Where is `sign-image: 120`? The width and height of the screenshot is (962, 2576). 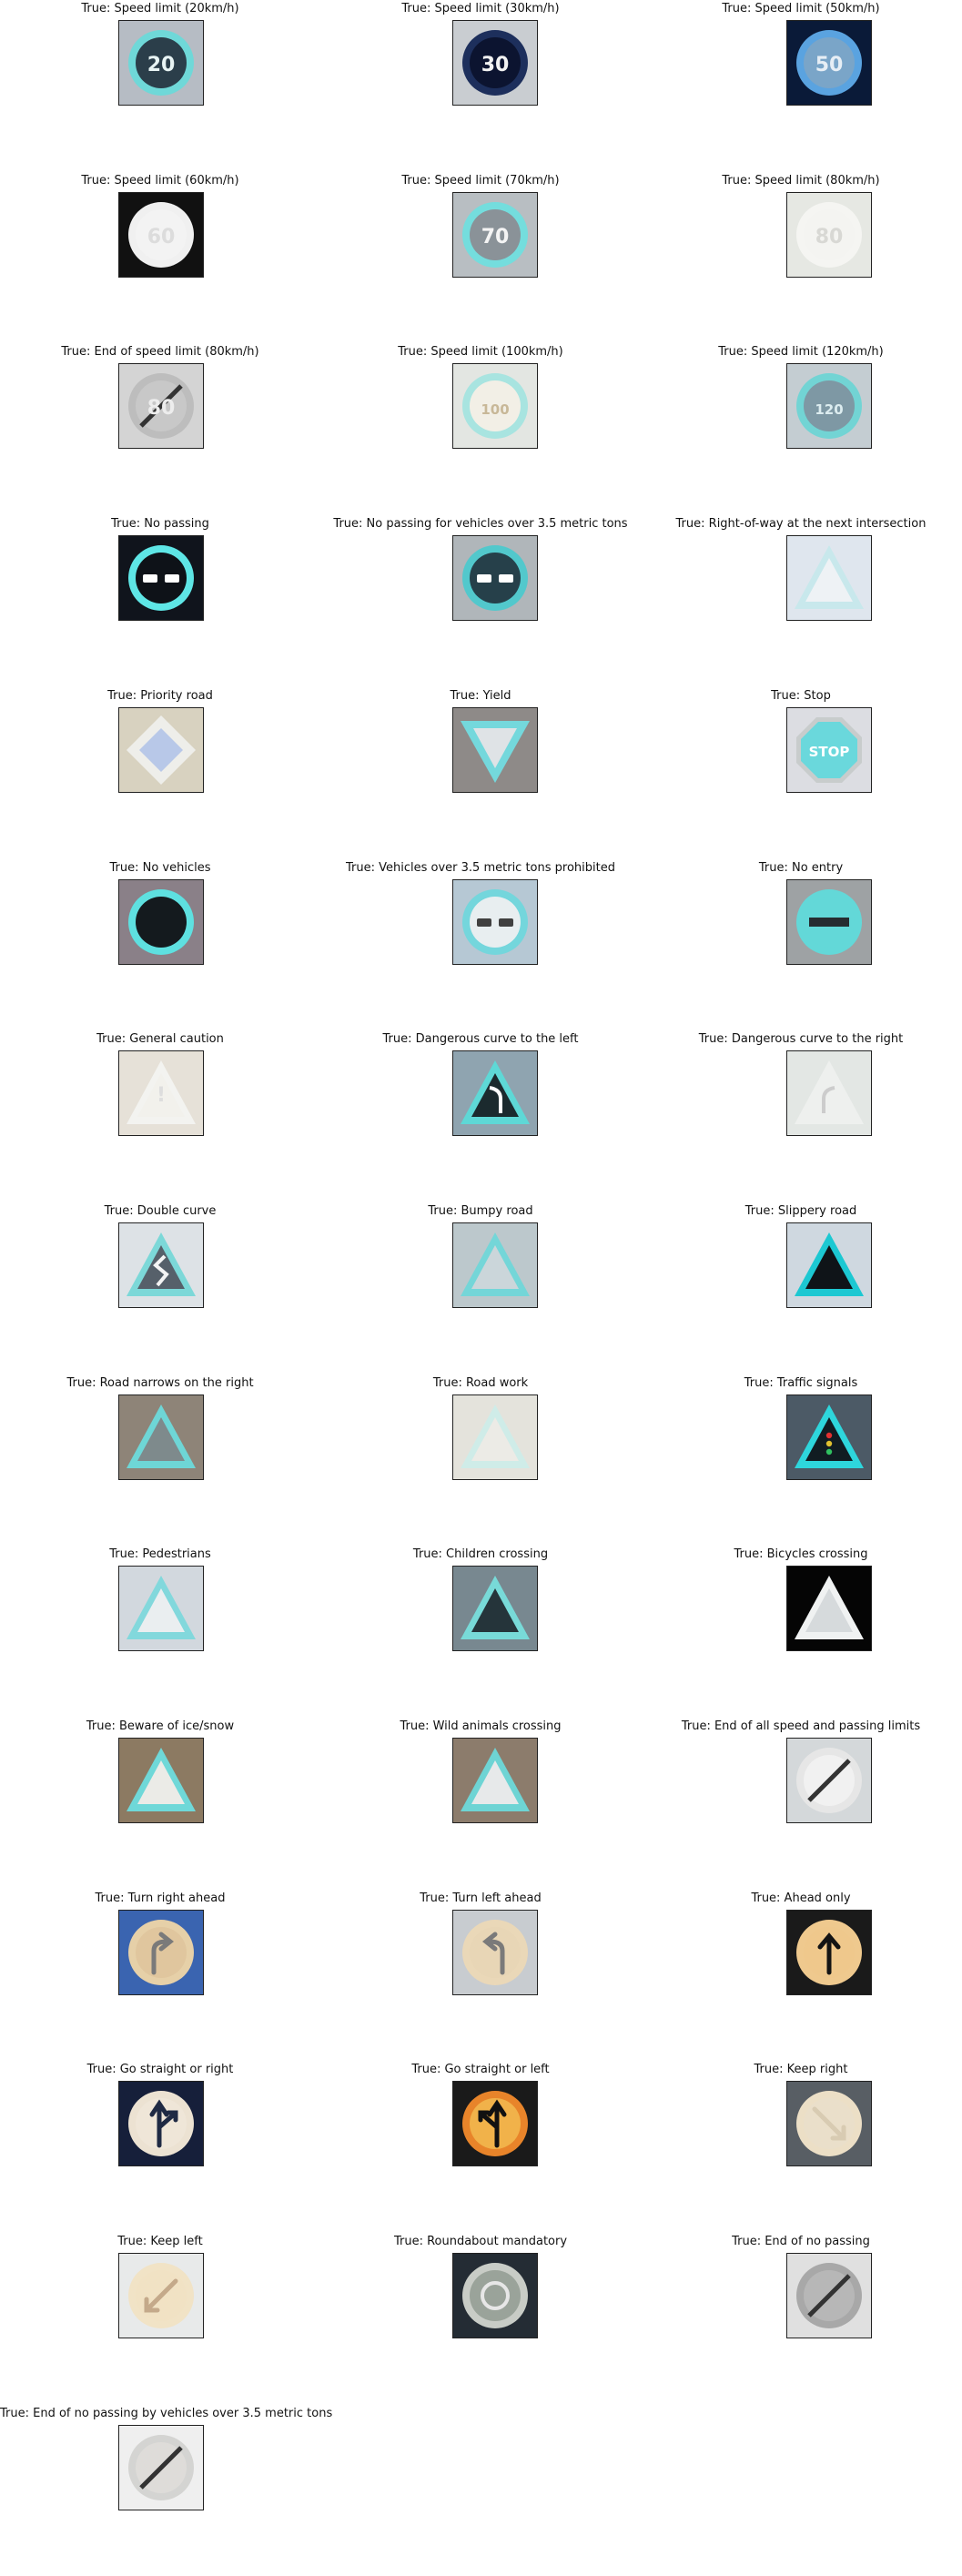
sign-image: 120 is located at coordinates (829, 406).